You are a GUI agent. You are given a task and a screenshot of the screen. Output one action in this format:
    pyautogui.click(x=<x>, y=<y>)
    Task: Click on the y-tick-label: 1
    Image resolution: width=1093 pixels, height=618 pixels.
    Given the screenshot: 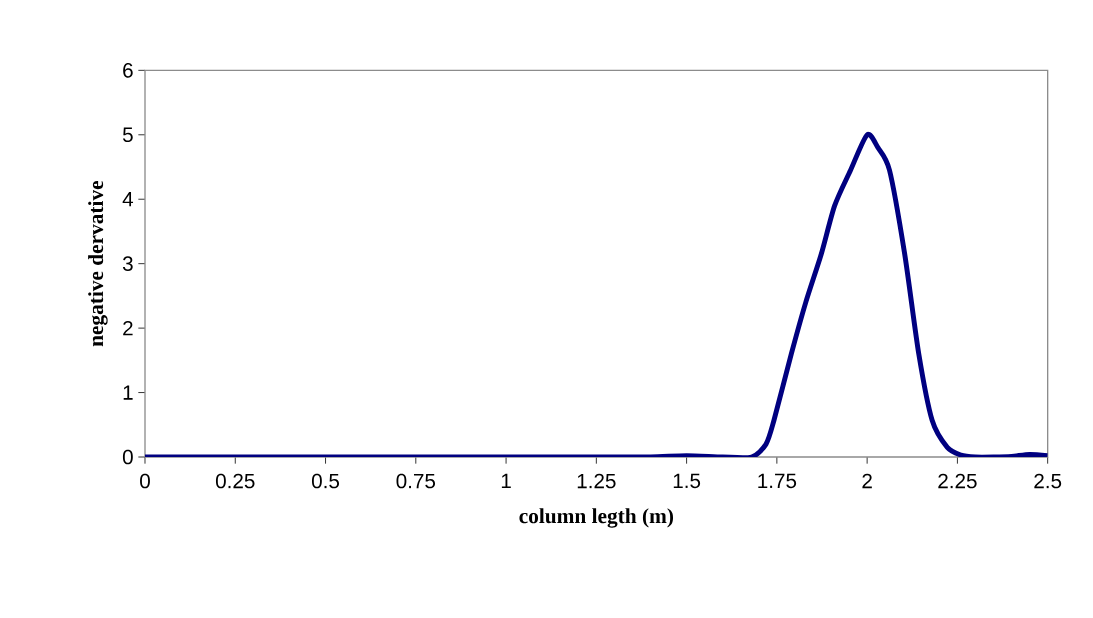 What is the action you would take?
    pyautogui.click(x=128, y=392)
    